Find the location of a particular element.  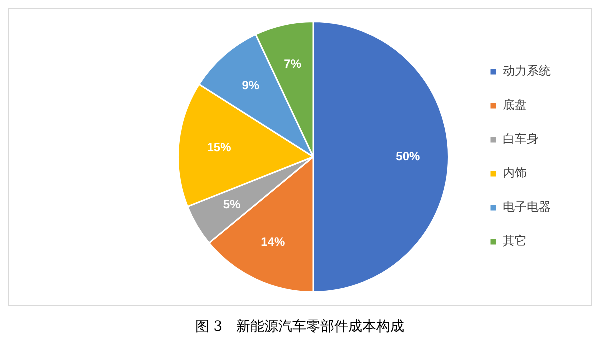

data-label: 15% is located at coordinates (219, 147).